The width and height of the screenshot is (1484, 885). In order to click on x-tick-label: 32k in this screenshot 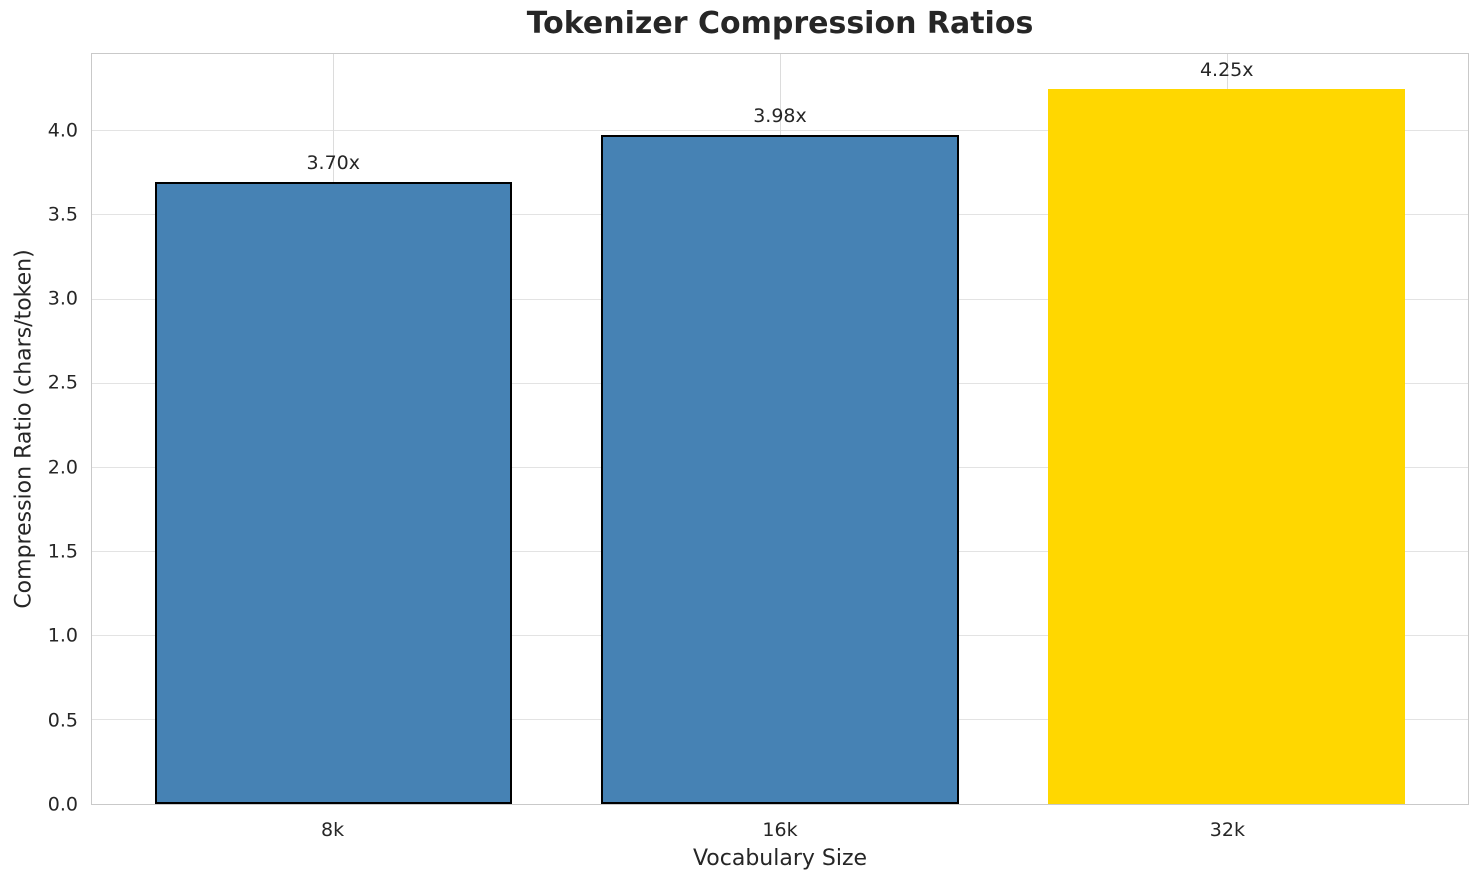, I will do `click(1227, 830)`.